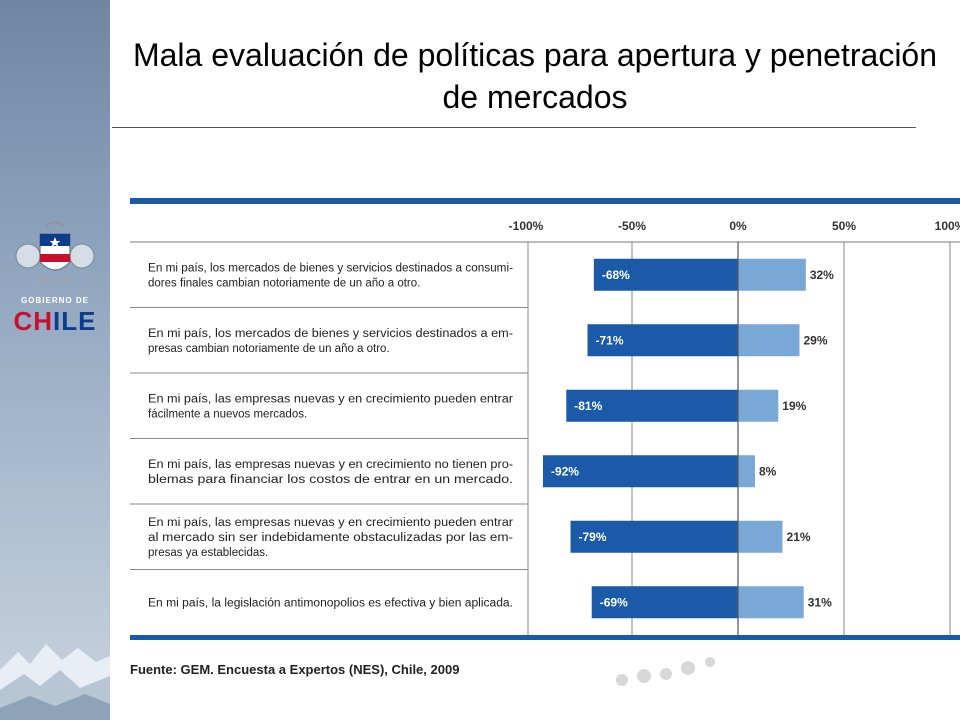  I want to click on logo-big-text: CHILE, so click(55, 321).